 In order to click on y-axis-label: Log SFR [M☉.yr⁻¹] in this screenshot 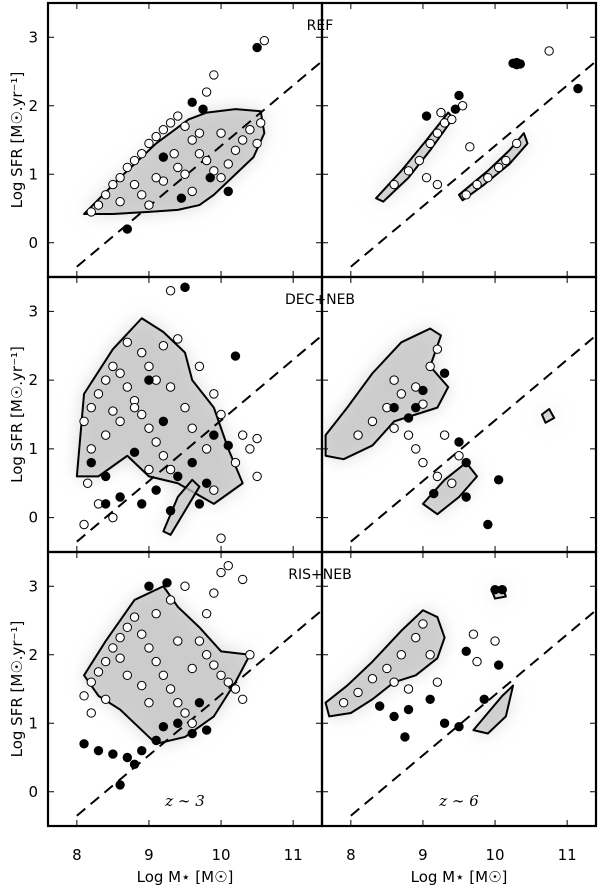, I will do `click(17, 414)`.